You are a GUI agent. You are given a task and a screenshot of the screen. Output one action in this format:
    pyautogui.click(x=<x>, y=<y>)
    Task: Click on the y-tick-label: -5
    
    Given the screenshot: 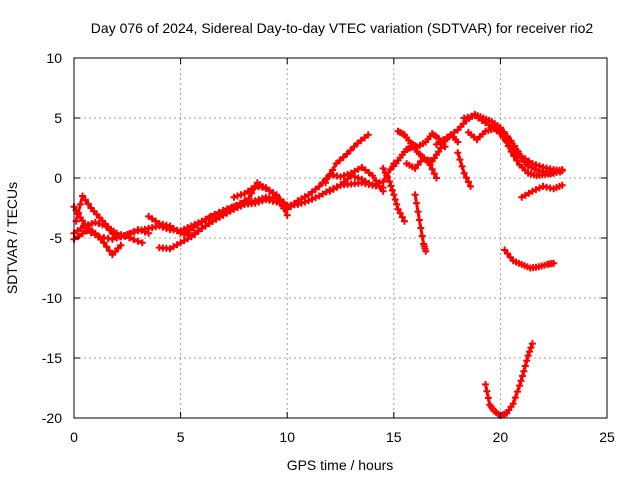 What is the action you would take?
    pyautogui.click(x=56, y=238)
    